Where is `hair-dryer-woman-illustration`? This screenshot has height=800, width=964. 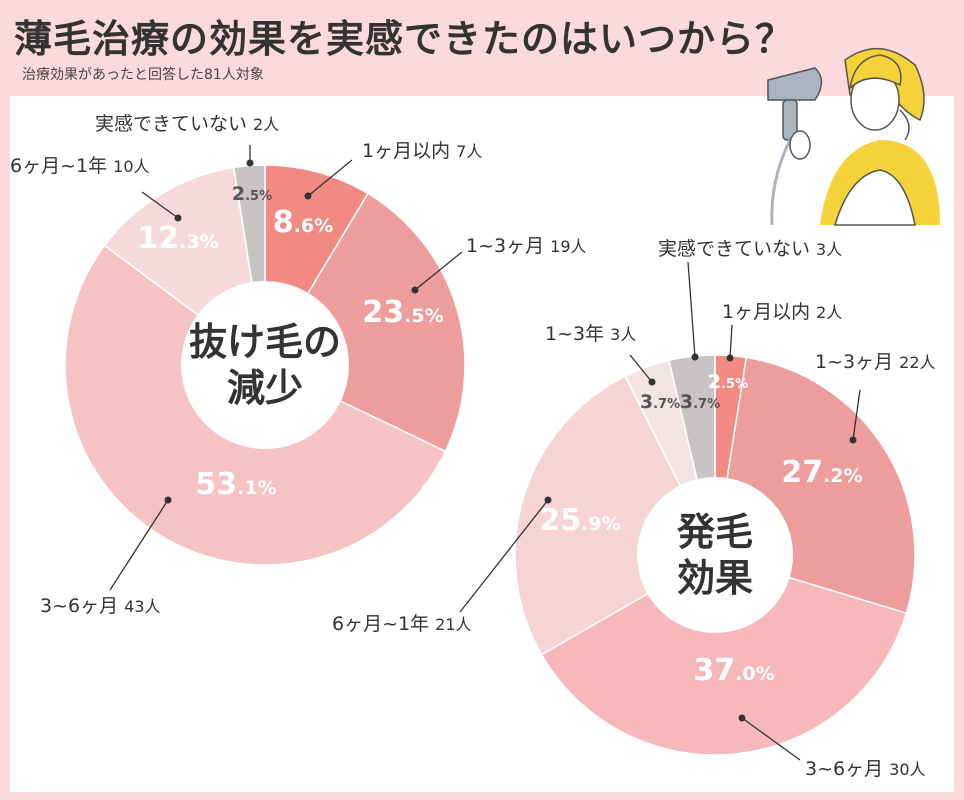 hair-dryer-woman-illustration is located at coordinates (853, 137).